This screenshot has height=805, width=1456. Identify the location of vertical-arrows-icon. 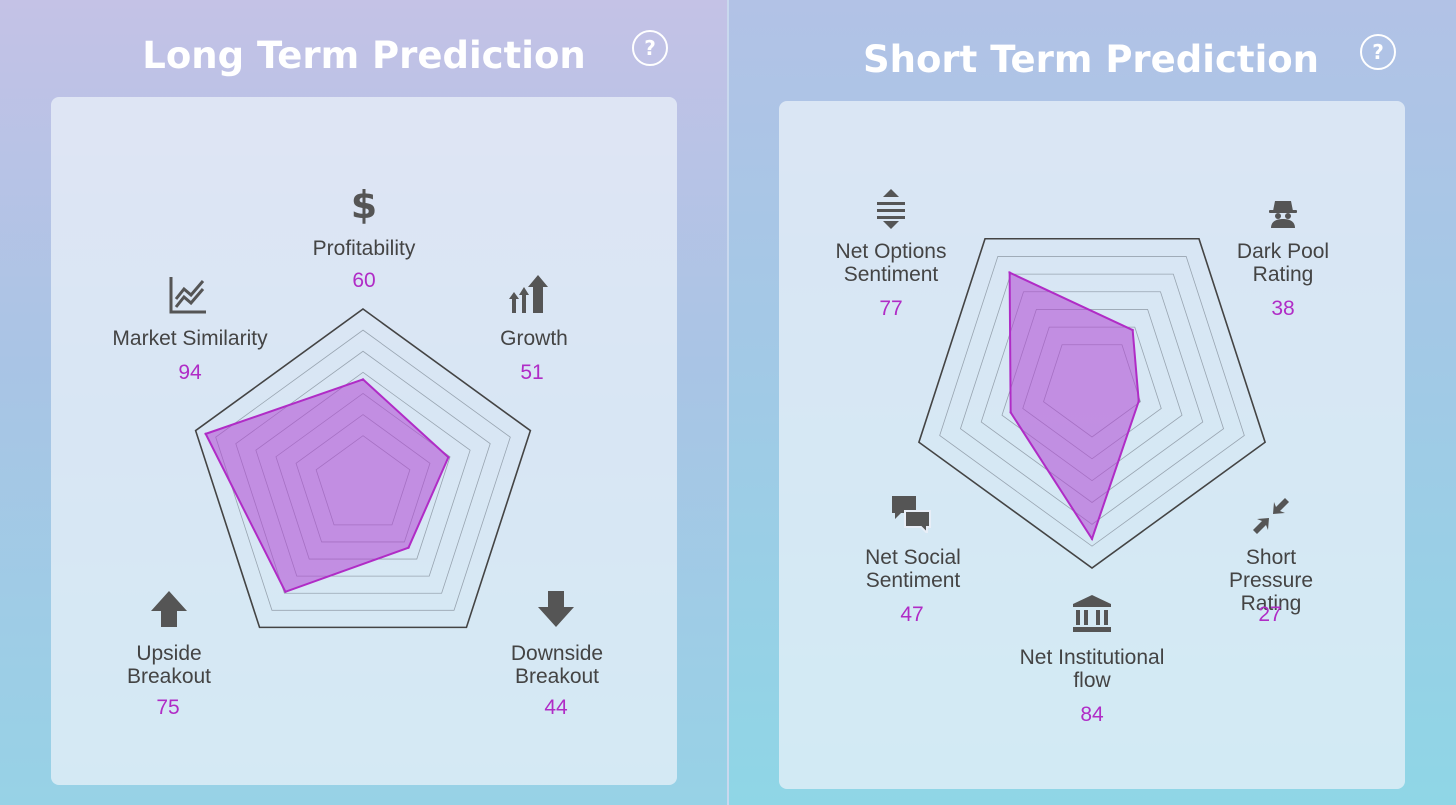
(891, 209).